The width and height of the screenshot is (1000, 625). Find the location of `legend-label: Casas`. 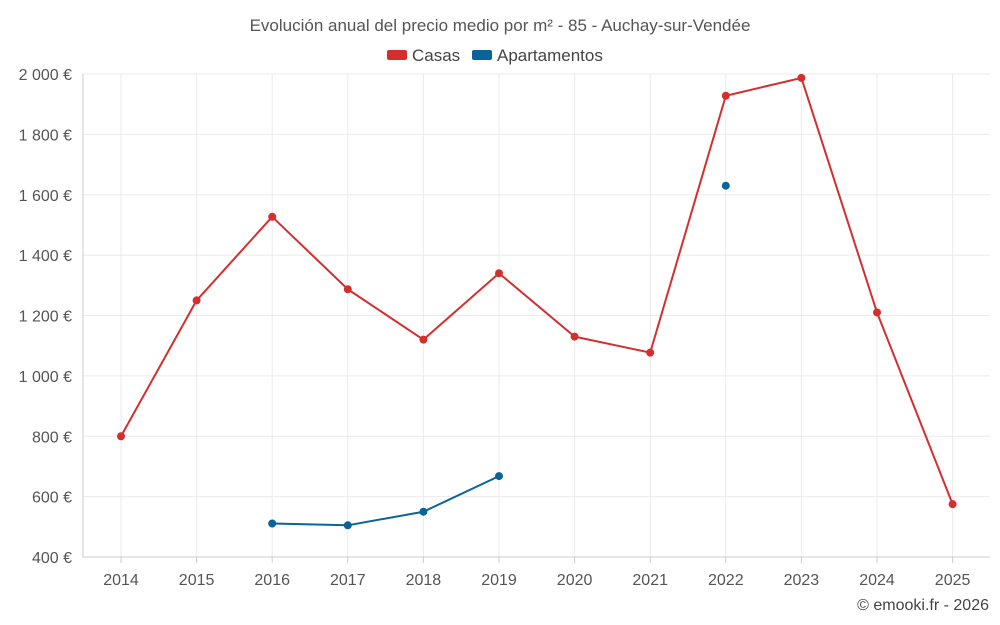

legend-label: Casas is located at coordinates (436, 55).